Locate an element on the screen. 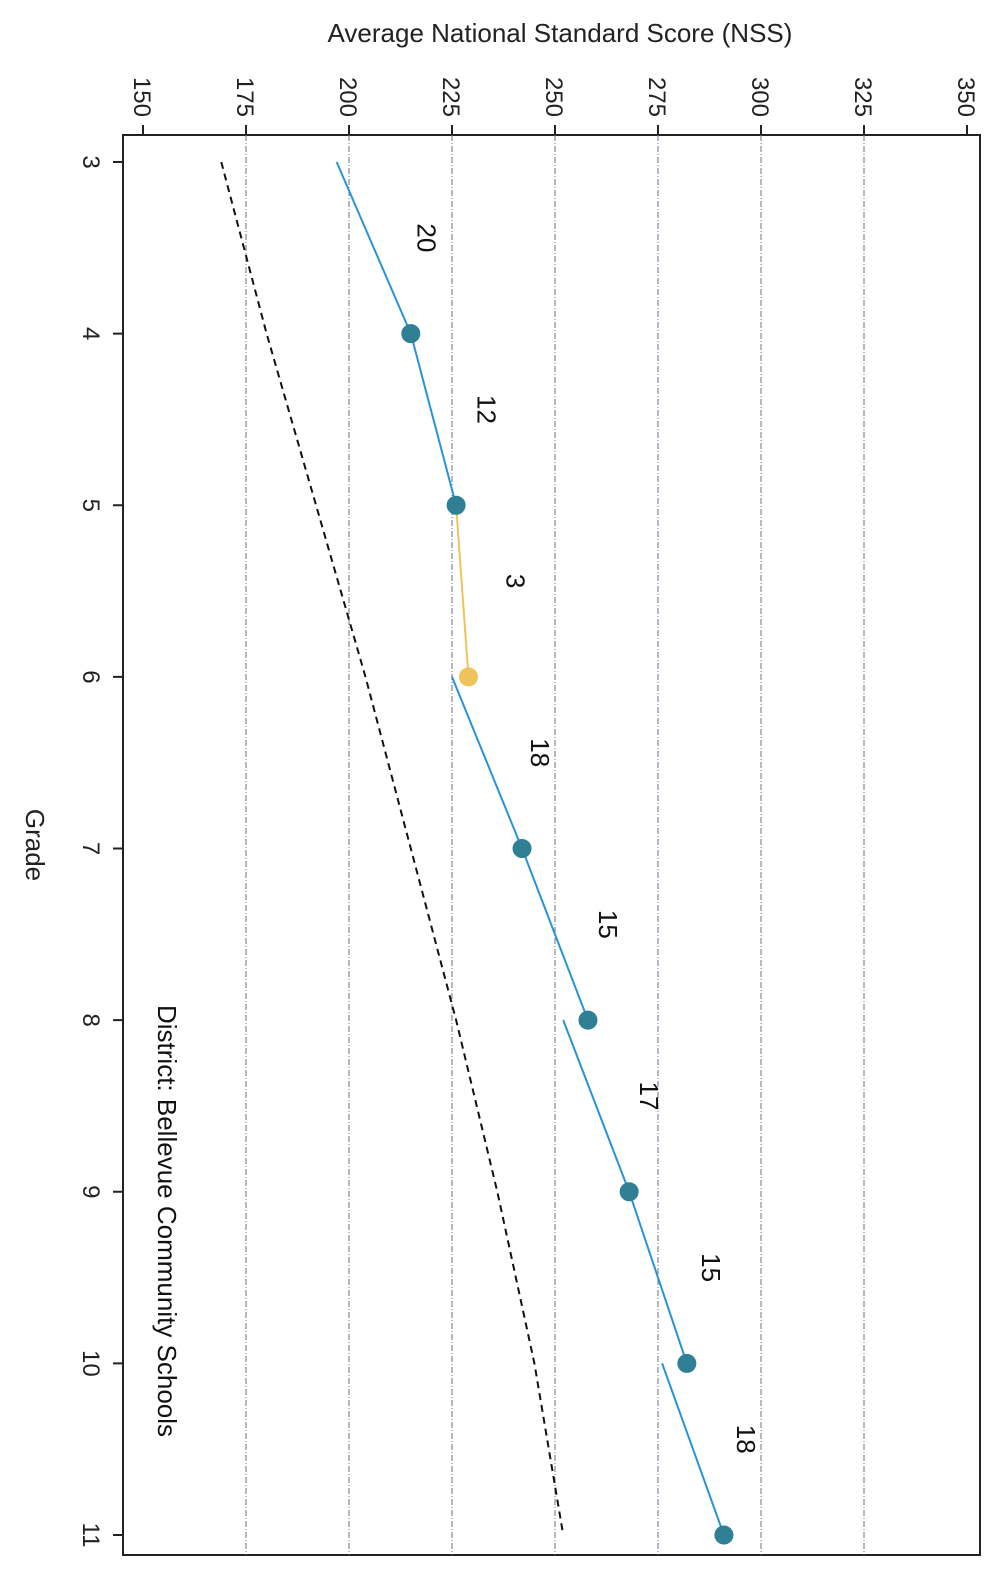  y-axis-title: Average National Standard Score (NSS) is located at coordinates (560, 33).